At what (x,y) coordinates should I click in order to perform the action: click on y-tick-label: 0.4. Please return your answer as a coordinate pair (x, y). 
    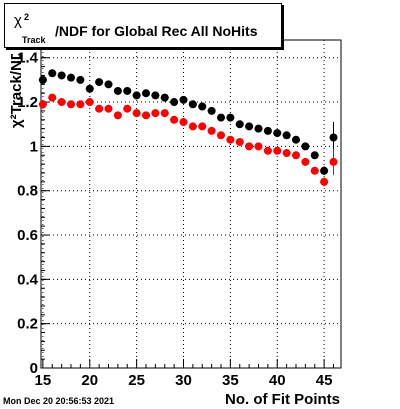
    Looking at the image, I should click on (28, 279).